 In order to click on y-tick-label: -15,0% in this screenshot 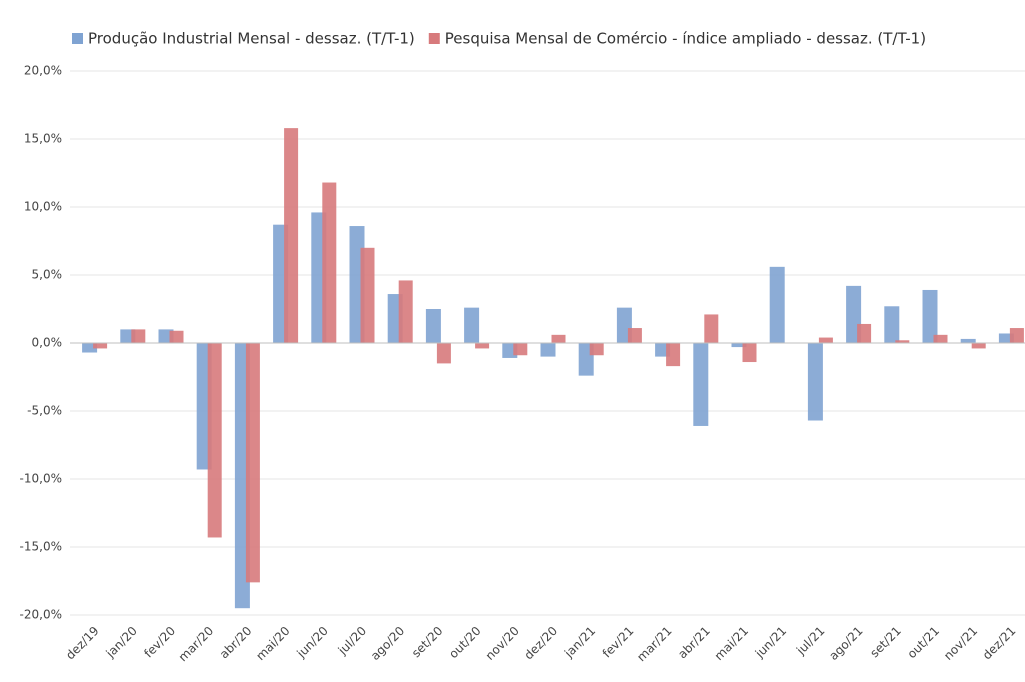, I will do `click(41, 547)`.